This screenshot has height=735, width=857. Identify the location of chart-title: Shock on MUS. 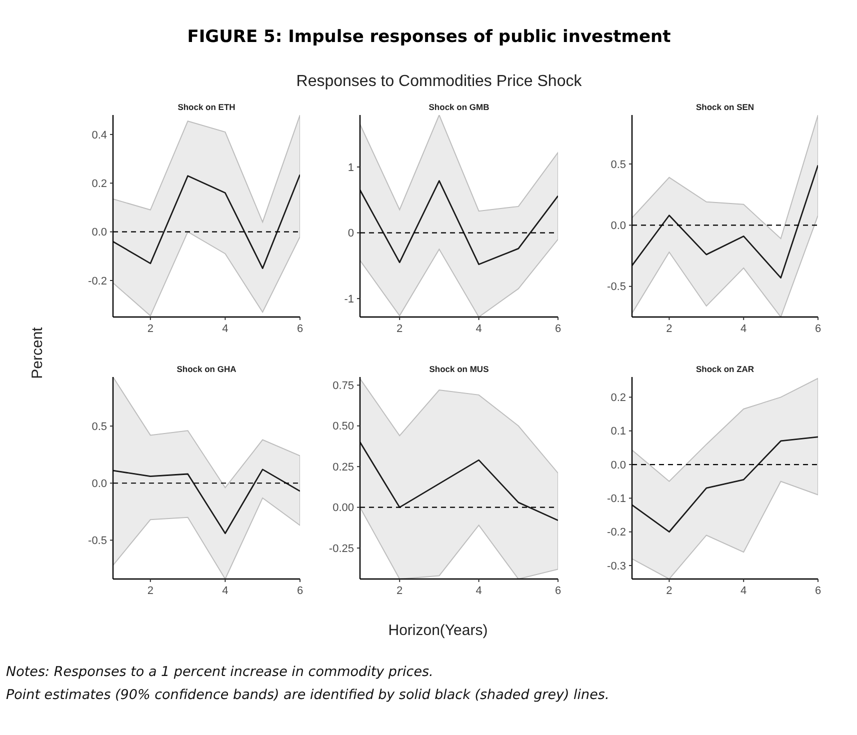
(459, 369).